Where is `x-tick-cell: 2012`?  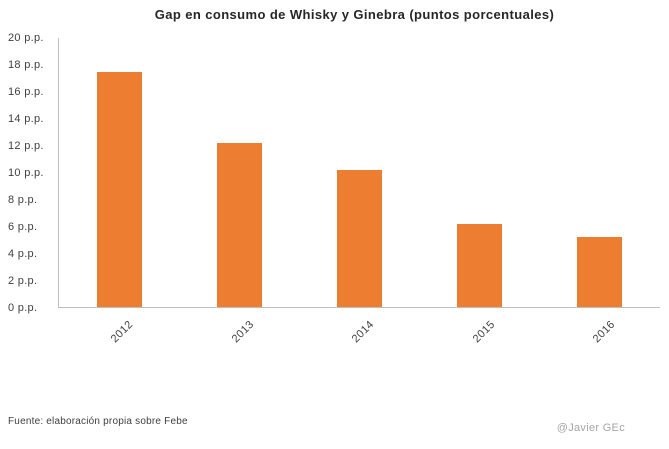
x-tick-cell: 2012 is located at coordinates (118, 333).